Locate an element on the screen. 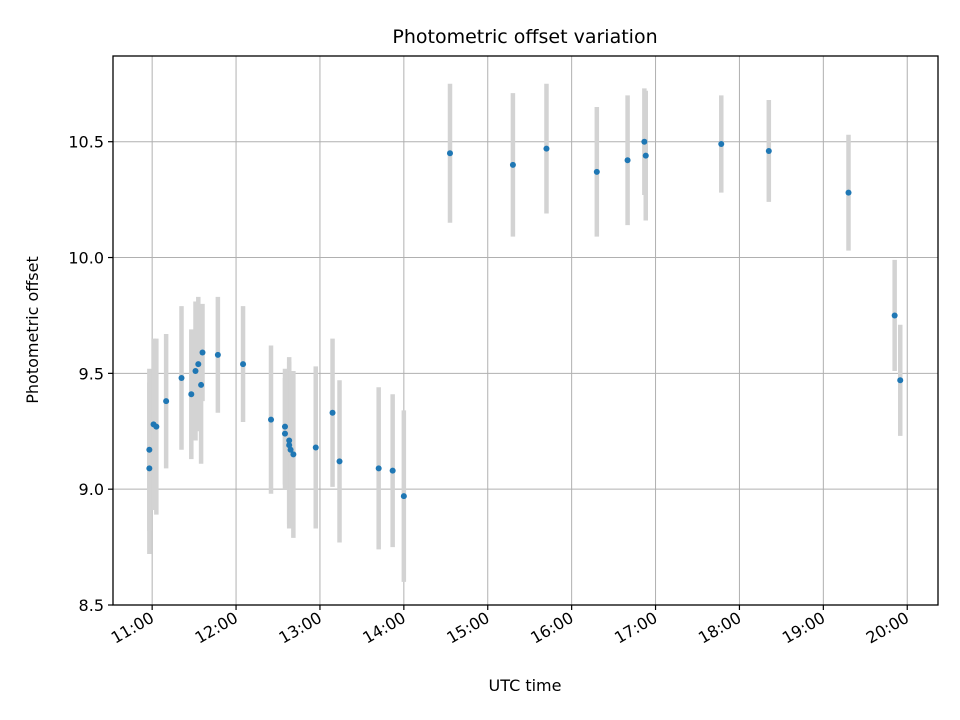 This screenshot has height=720, width=960. y-tick-label: 9.0 is located at coordinates (91, 489).